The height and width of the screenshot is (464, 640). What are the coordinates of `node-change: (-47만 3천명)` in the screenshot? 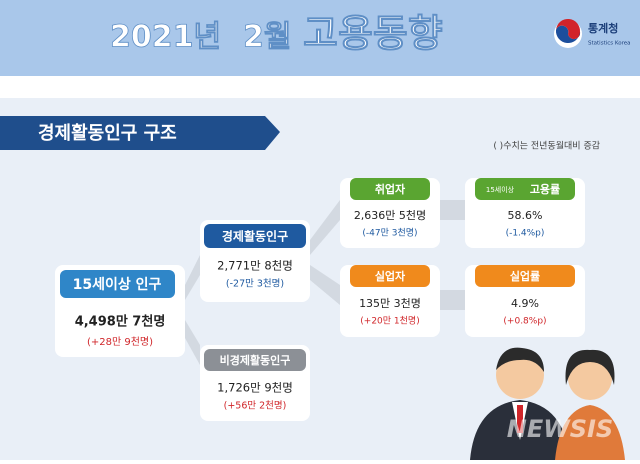 It's located at (389, 233).